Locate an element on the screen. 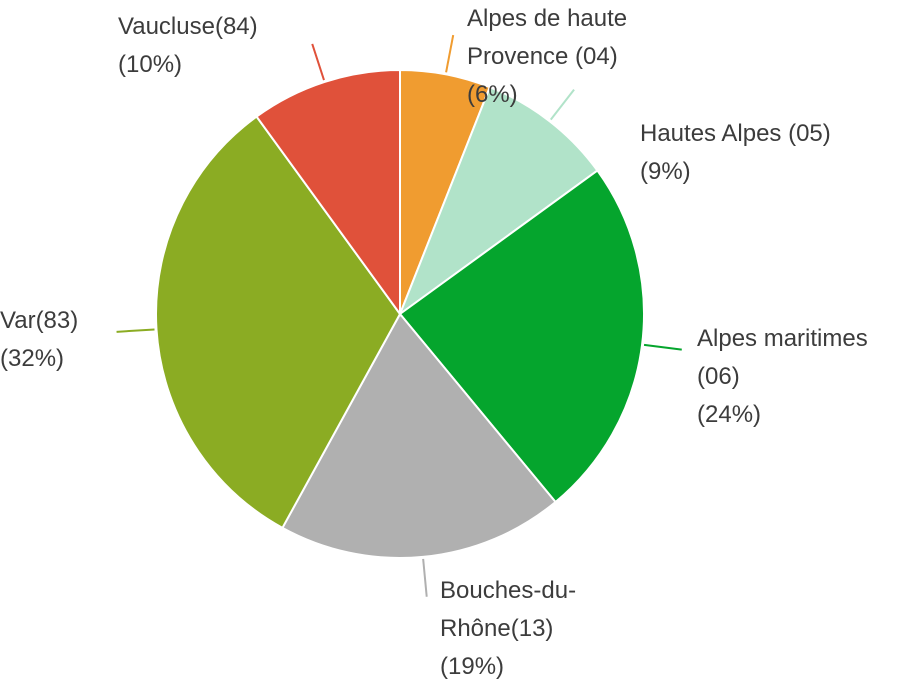 The image size is (918, 686). slice-label: Alpes maritimes (06) (24%) is located at coordinates (804, 377).